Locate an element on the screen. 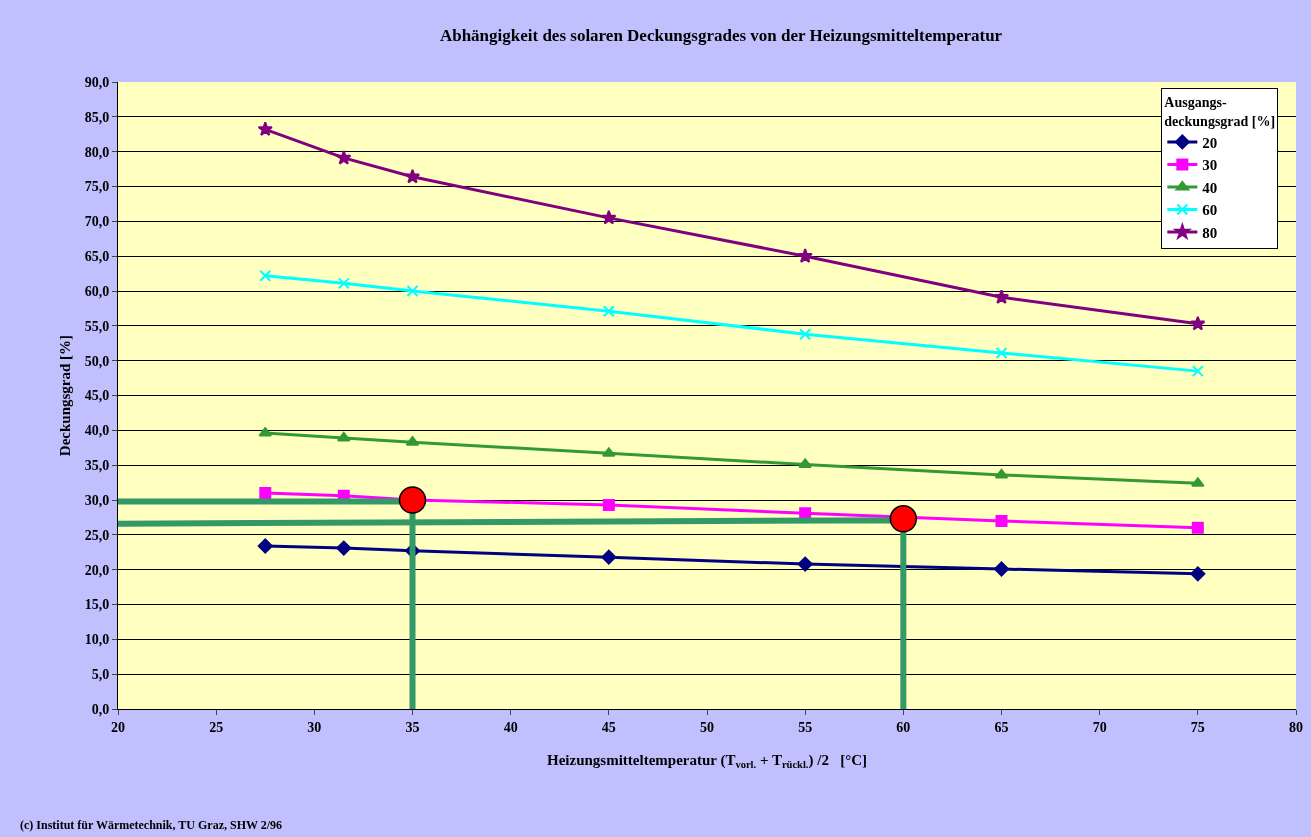  x-tick-label: 50 is located at coordinates (707, 727).